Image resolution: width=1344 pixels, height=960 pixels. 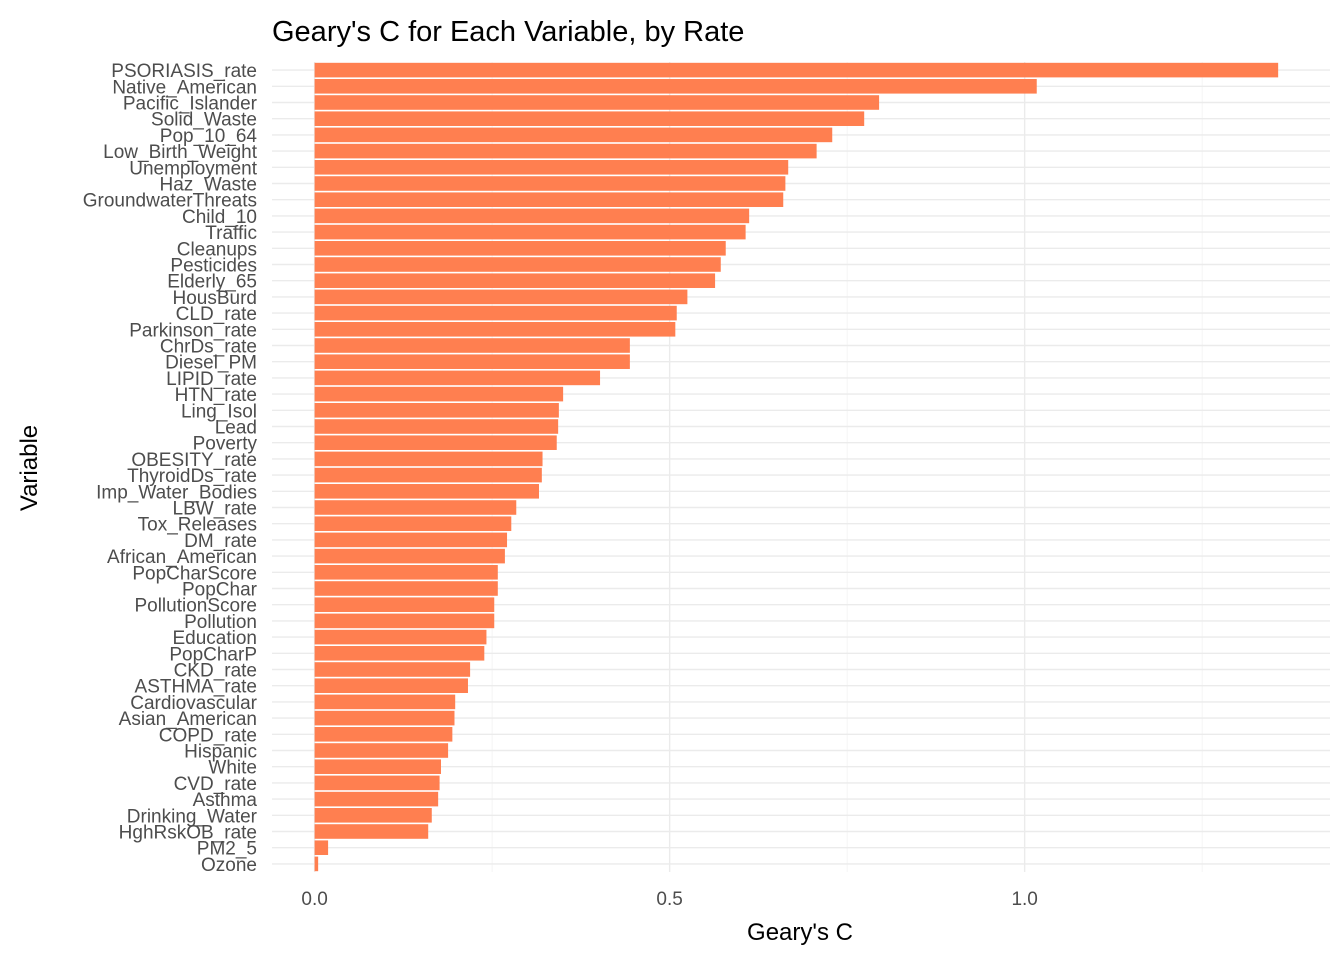 I want to click on y-tick-label-pollution: Pollution, so click(x=220, y=622).